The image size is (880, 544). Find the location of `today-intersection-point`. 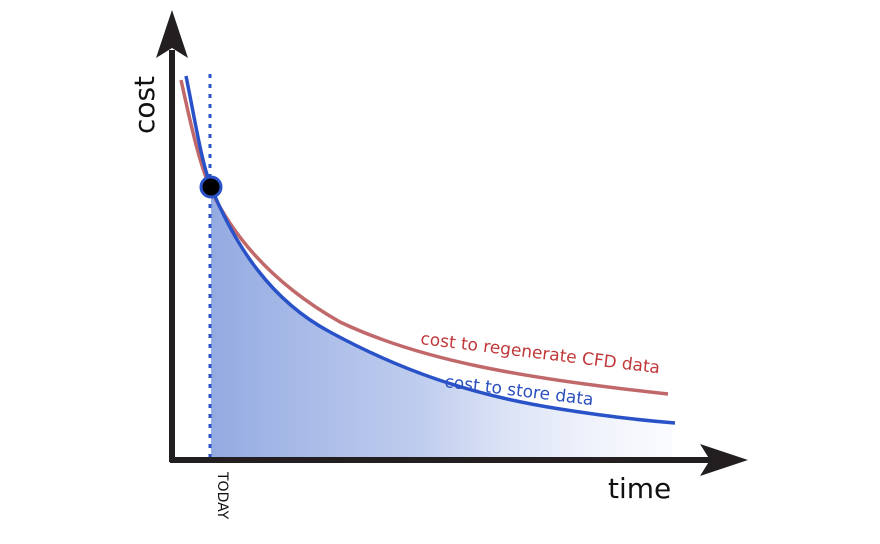

today-intersection-point is located at coordinates (211, 187).